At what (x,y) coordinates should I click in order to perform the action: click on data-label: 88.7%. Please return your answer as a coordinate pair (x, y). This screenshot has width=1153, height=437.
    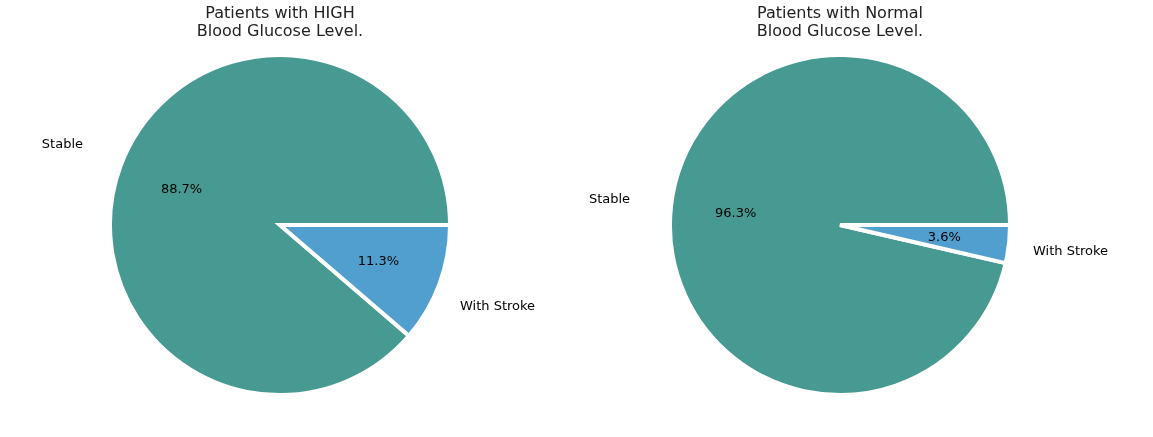
    Looking at the image, I should click on (181, 188).